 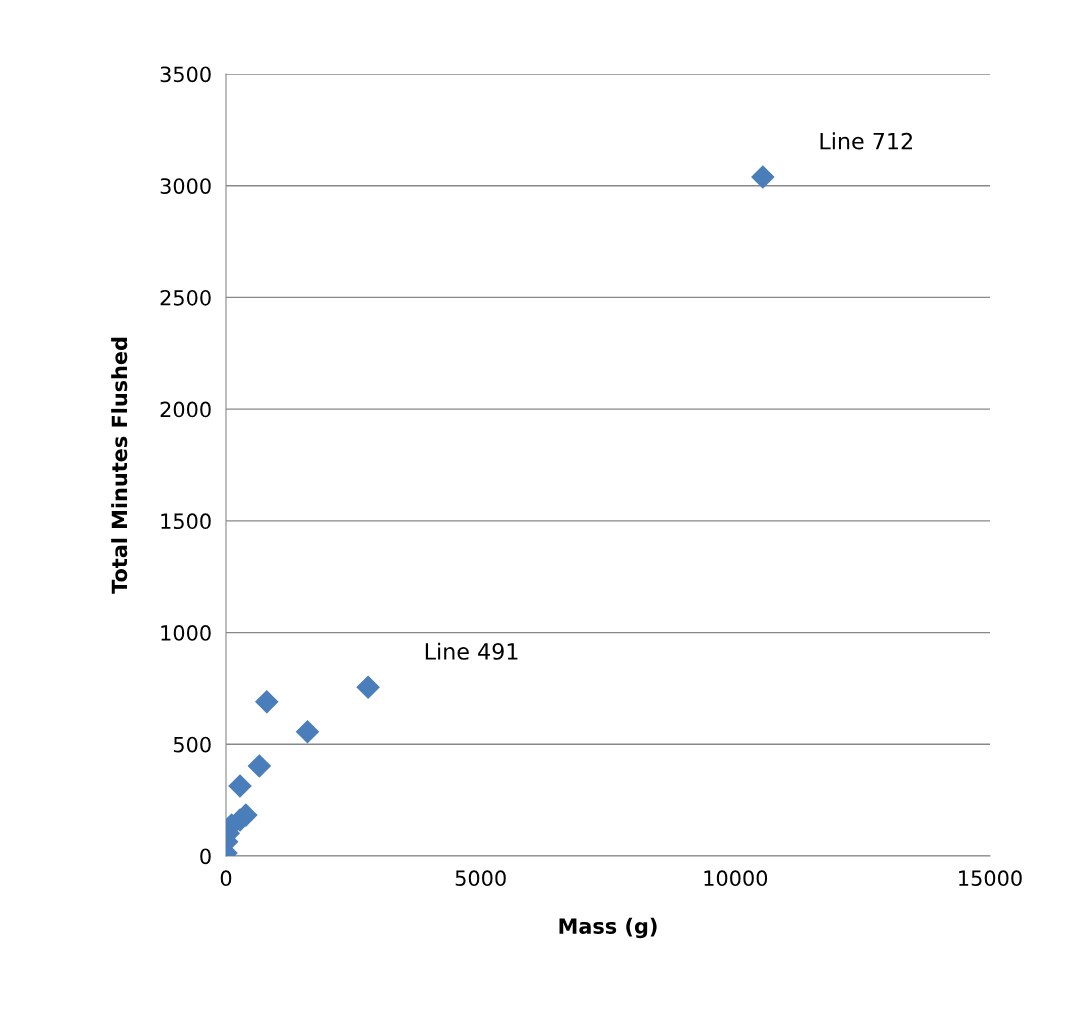 I want to click on y-axis-title: Total Minutes Flushed, so click(x=119, y=465).